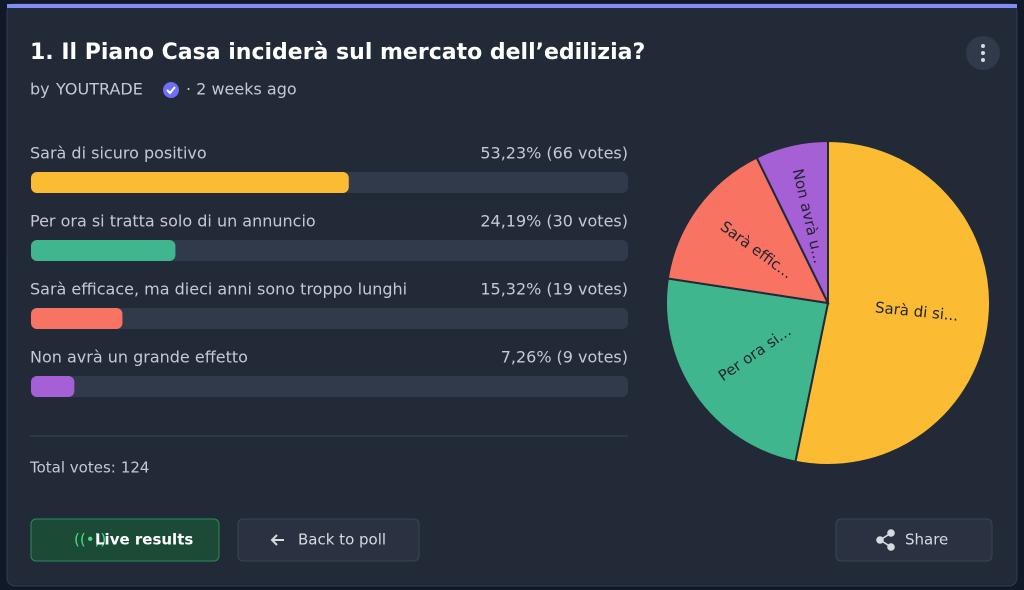  What do you see at coordinates (118, 153) in the screenshot?
I see `option-label: Sarà di sicuro positivo` at bounding box center [118, 153].